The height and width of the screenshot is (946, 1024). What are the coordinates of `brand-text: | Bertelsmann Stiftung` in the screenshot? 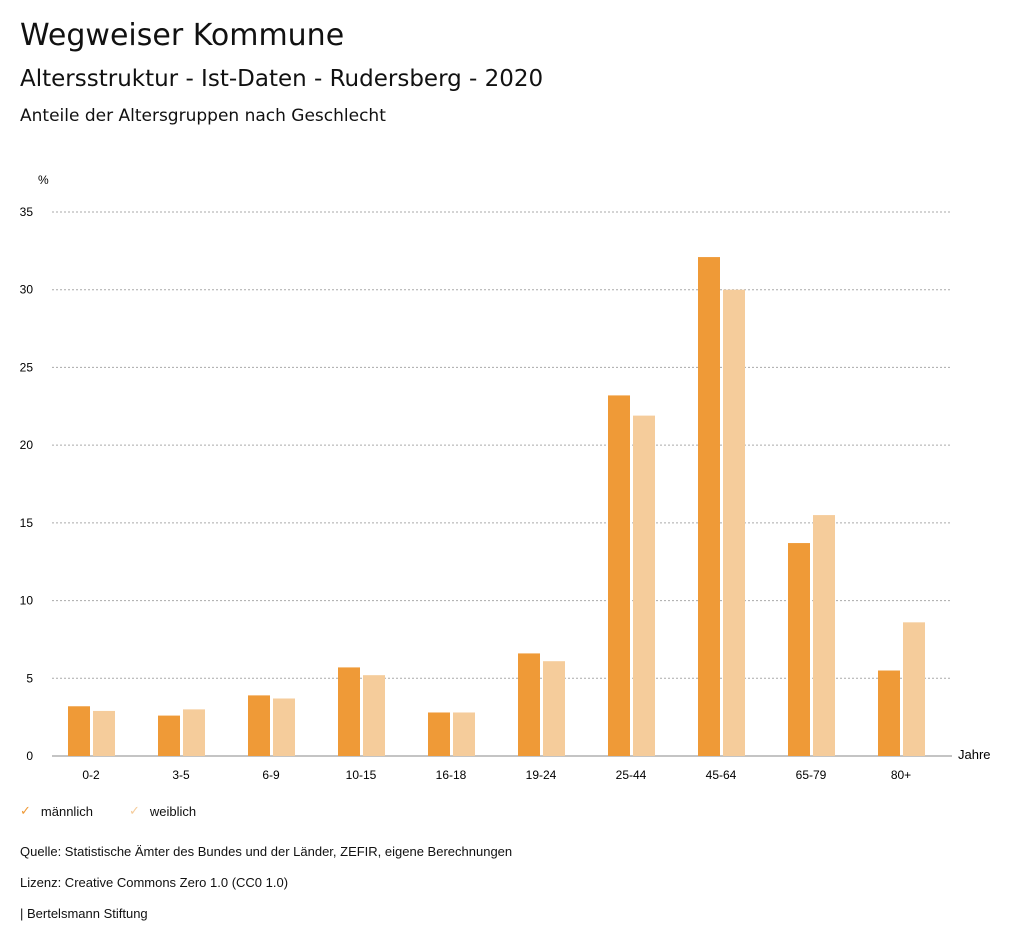 It's located at (84, 913).